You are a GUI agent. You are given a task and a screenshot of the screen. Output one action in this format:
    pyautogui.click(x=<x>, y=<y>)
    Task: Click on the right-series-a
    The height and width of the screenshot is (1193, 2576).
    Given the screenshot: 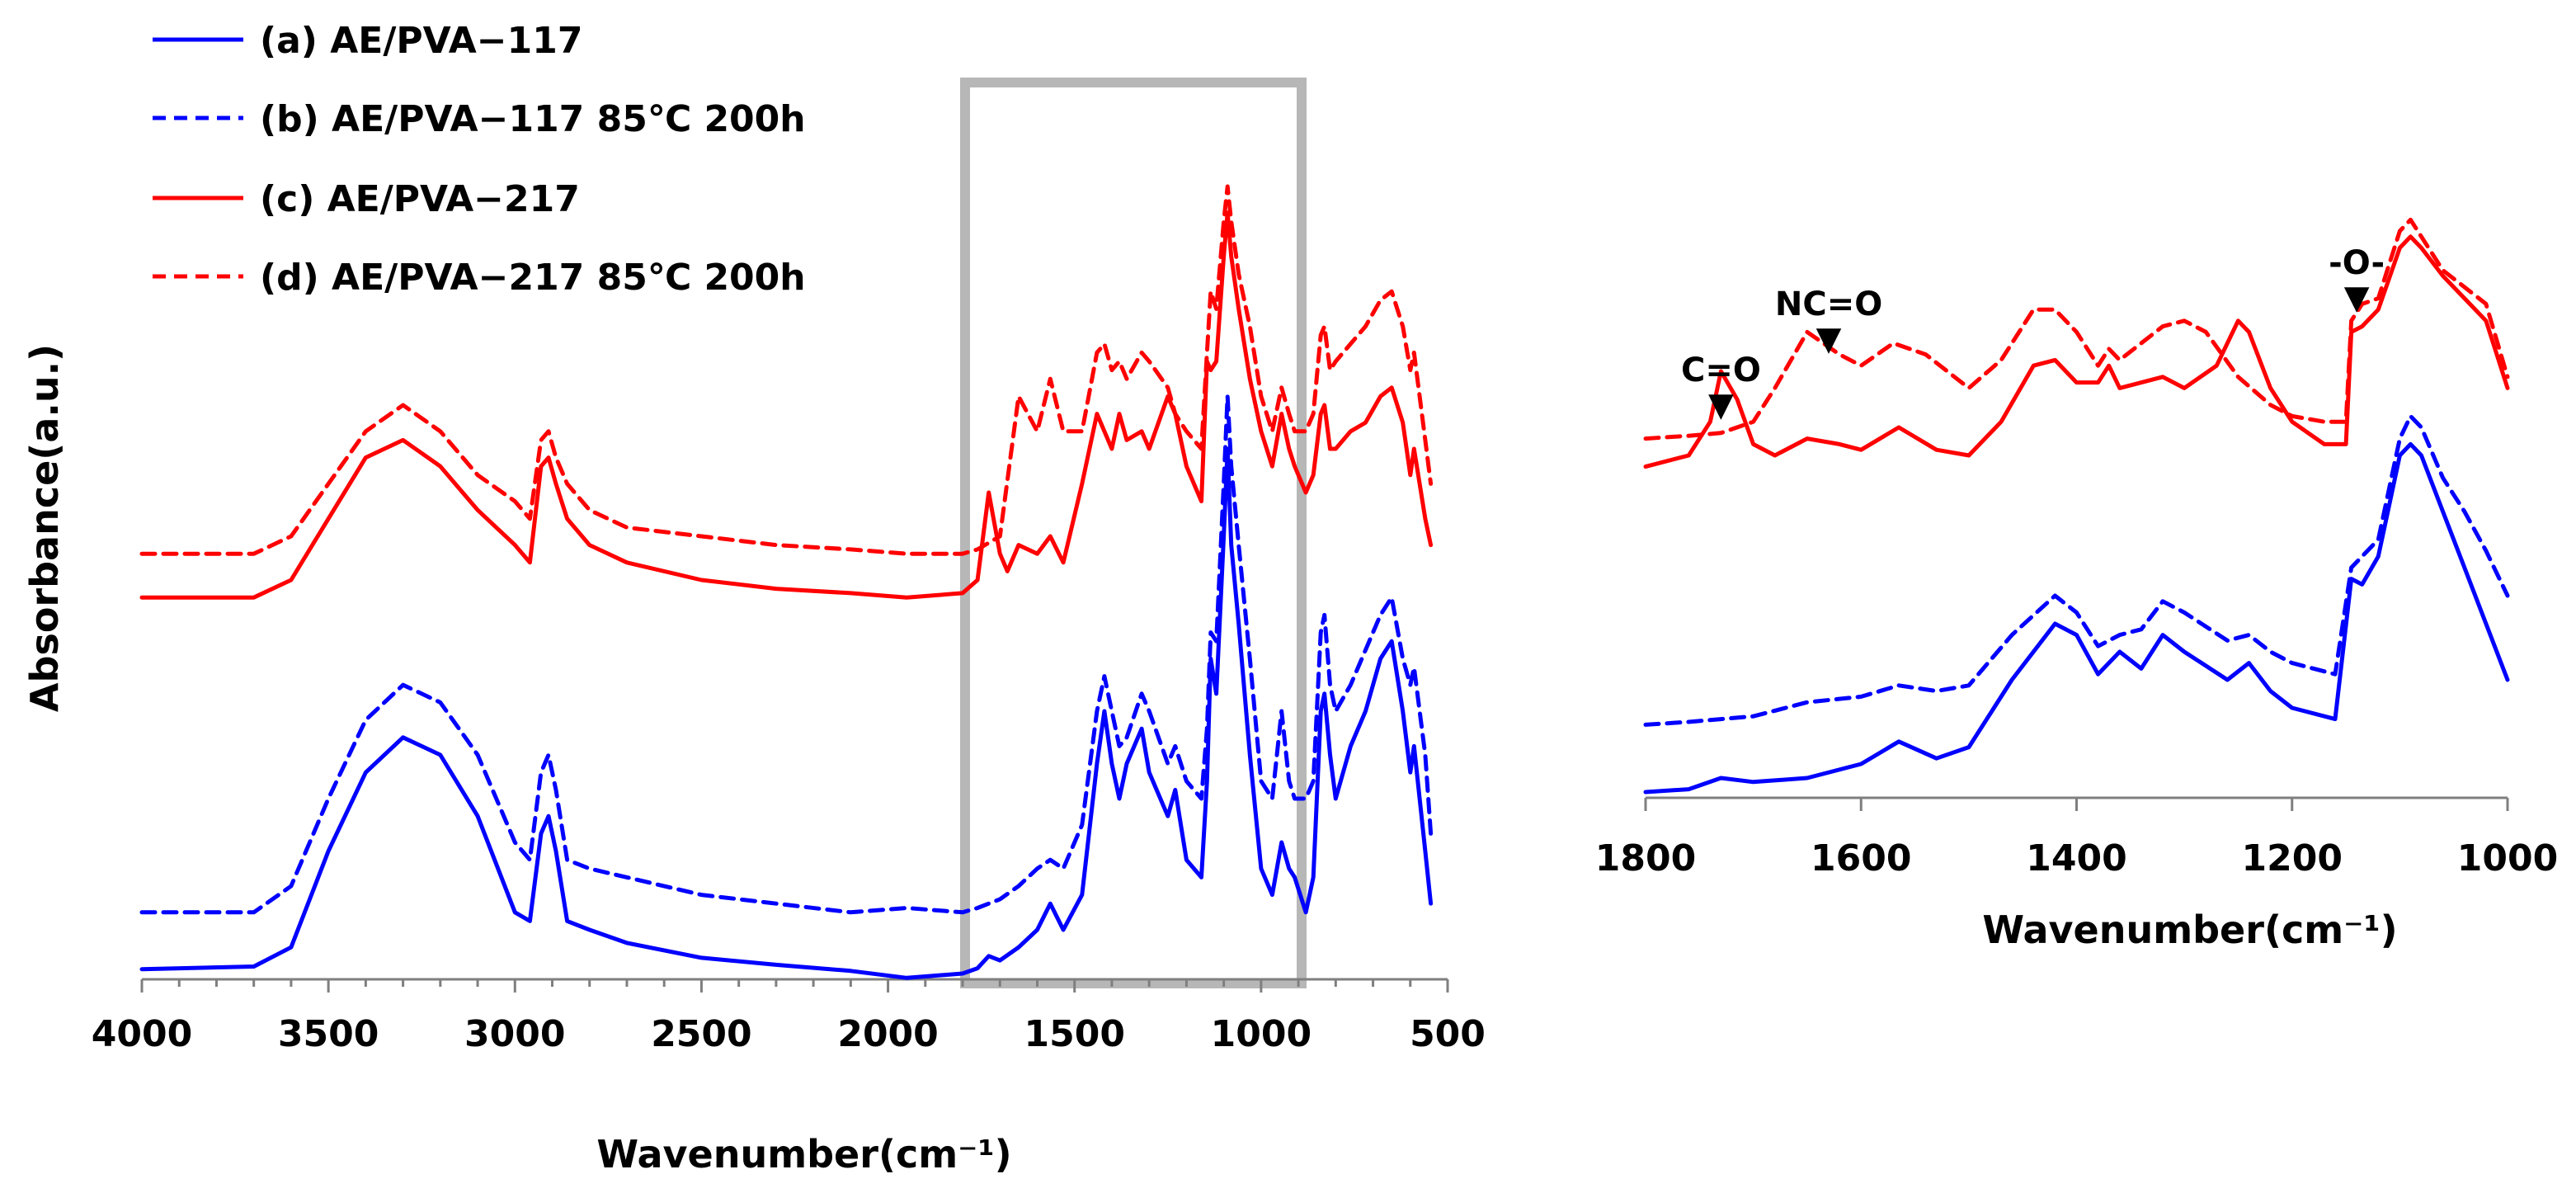 What is the action you would take?
    pyautogui.click(x=2076, y=618)
    